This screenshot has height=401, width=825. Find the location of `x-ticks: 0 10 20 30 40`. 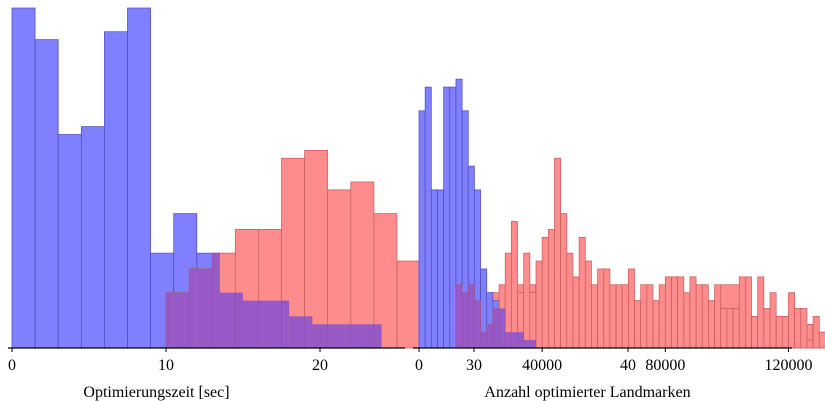

x-ticks: 0 10 20 30 40 is located at coordinates (322, 361).